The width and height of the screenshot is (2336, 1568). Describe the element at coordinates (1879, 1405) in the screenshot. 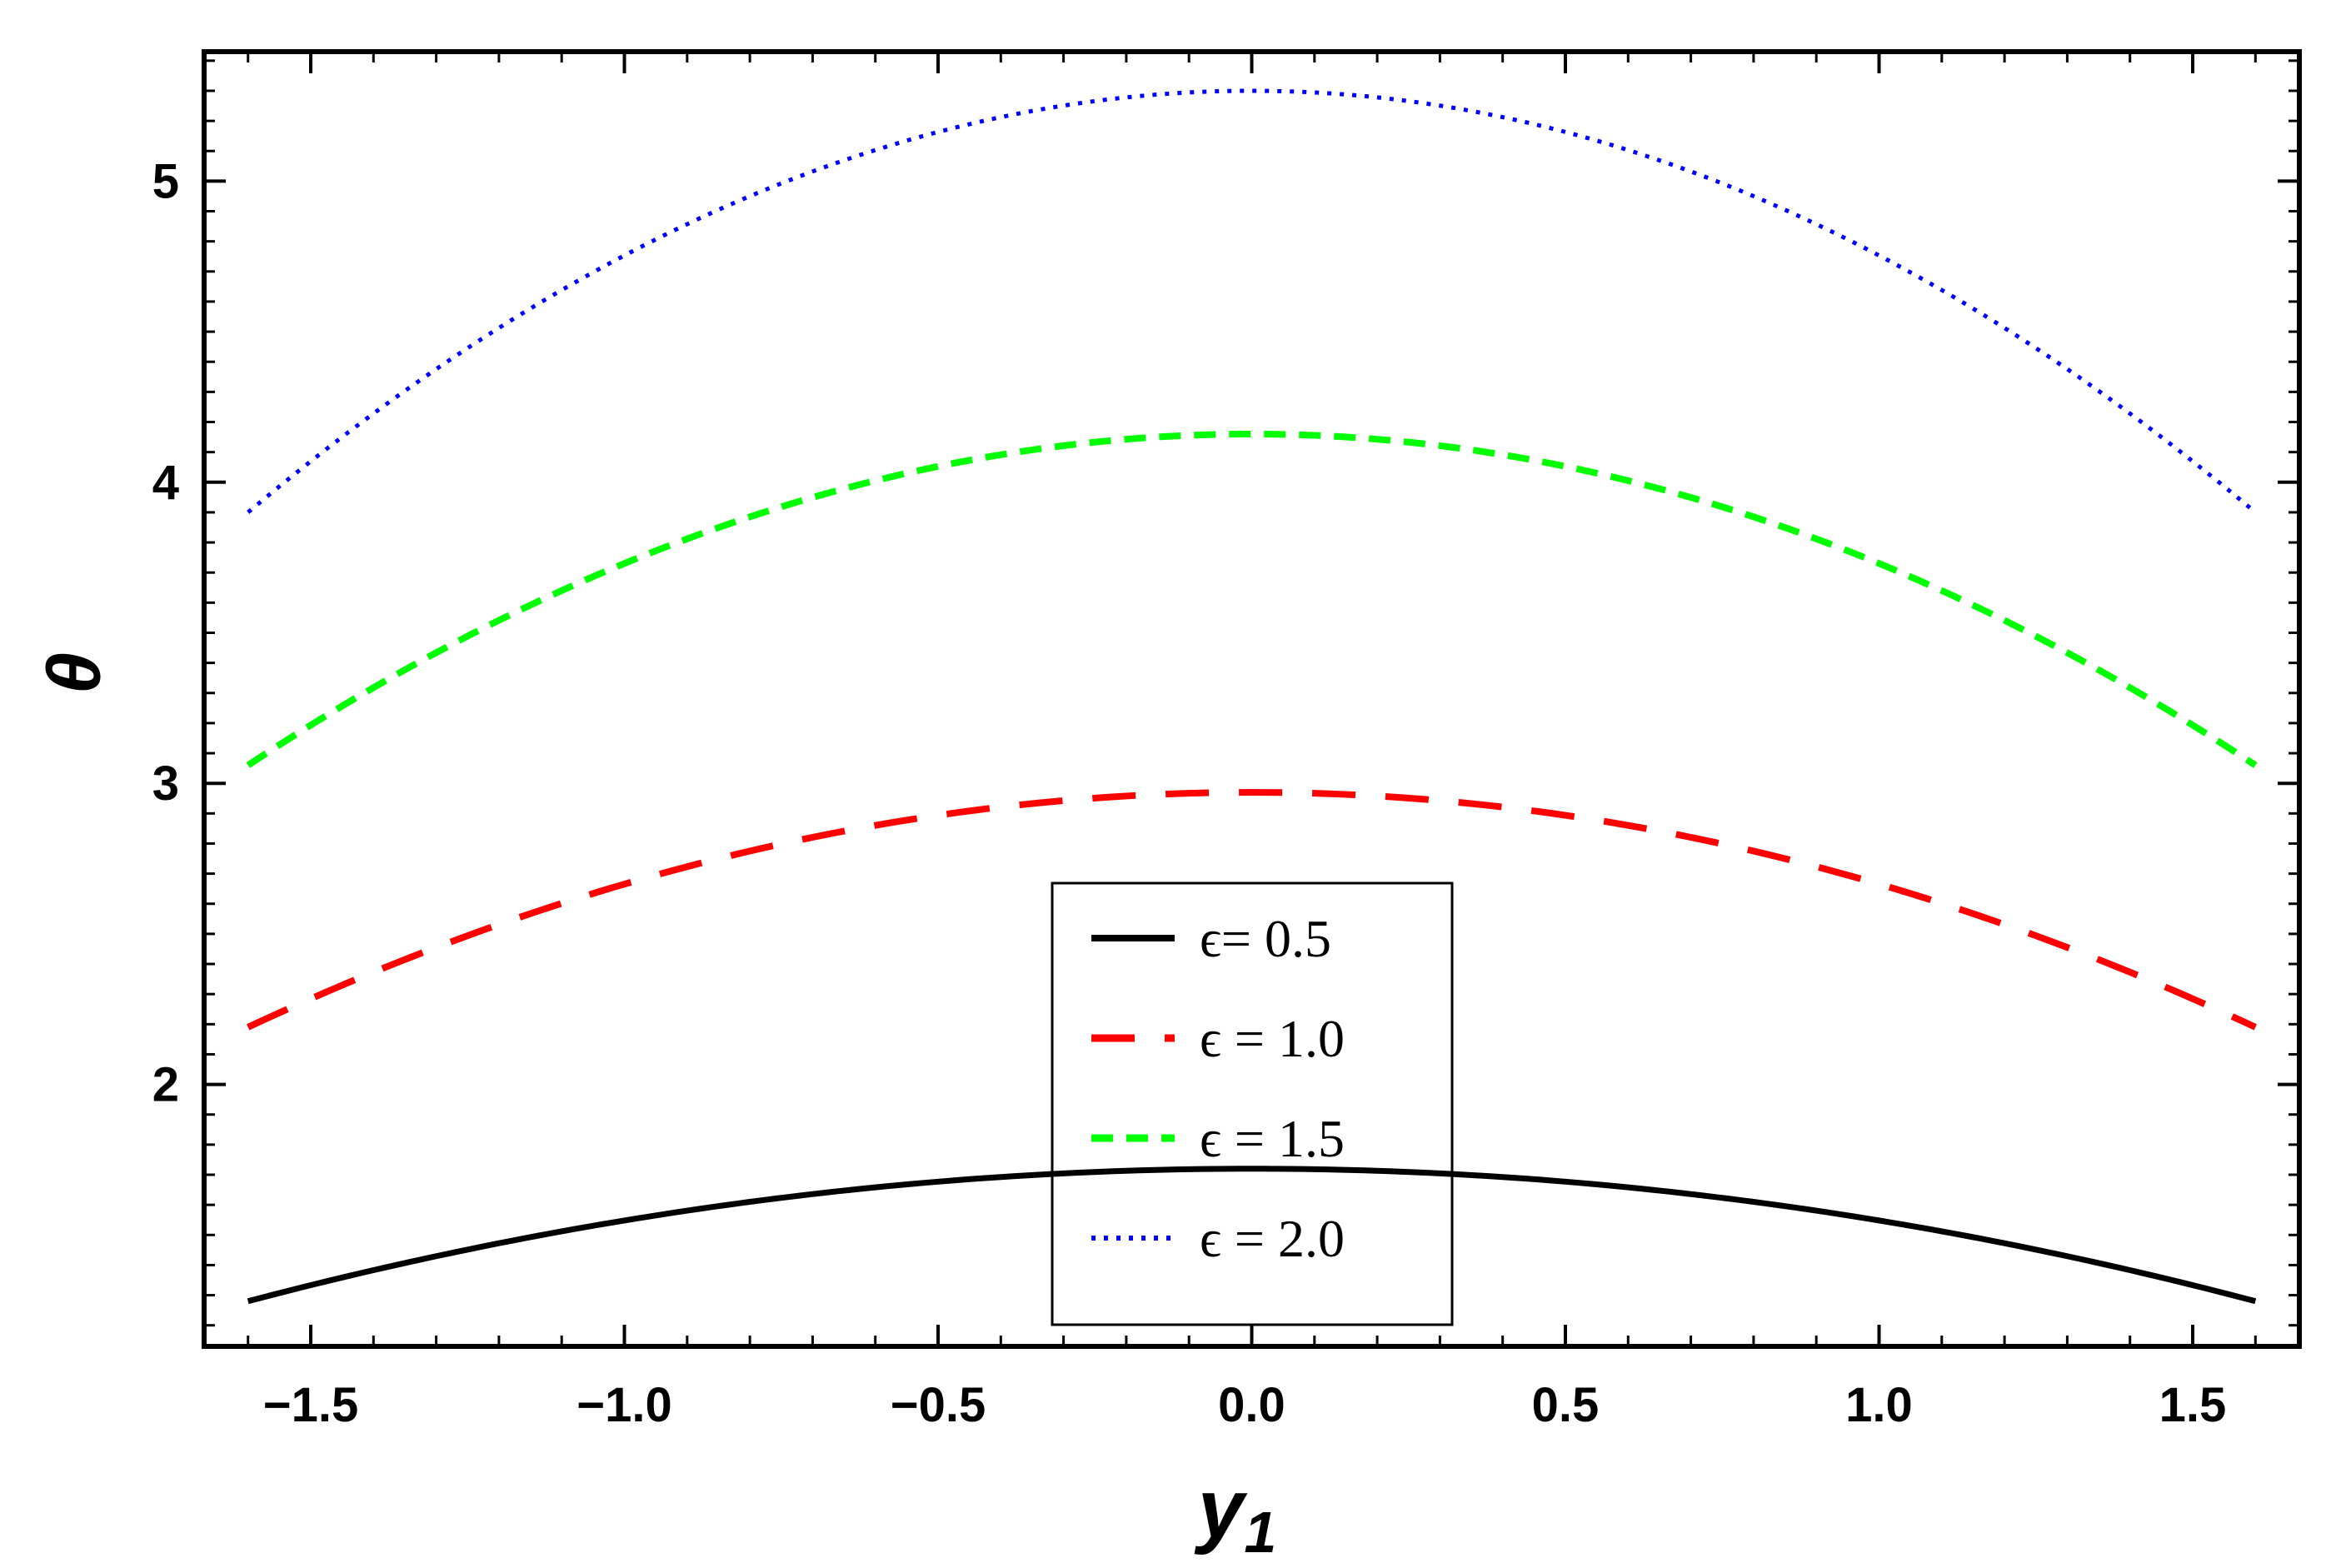

I see `x-tick-label: 1.0` at that location.